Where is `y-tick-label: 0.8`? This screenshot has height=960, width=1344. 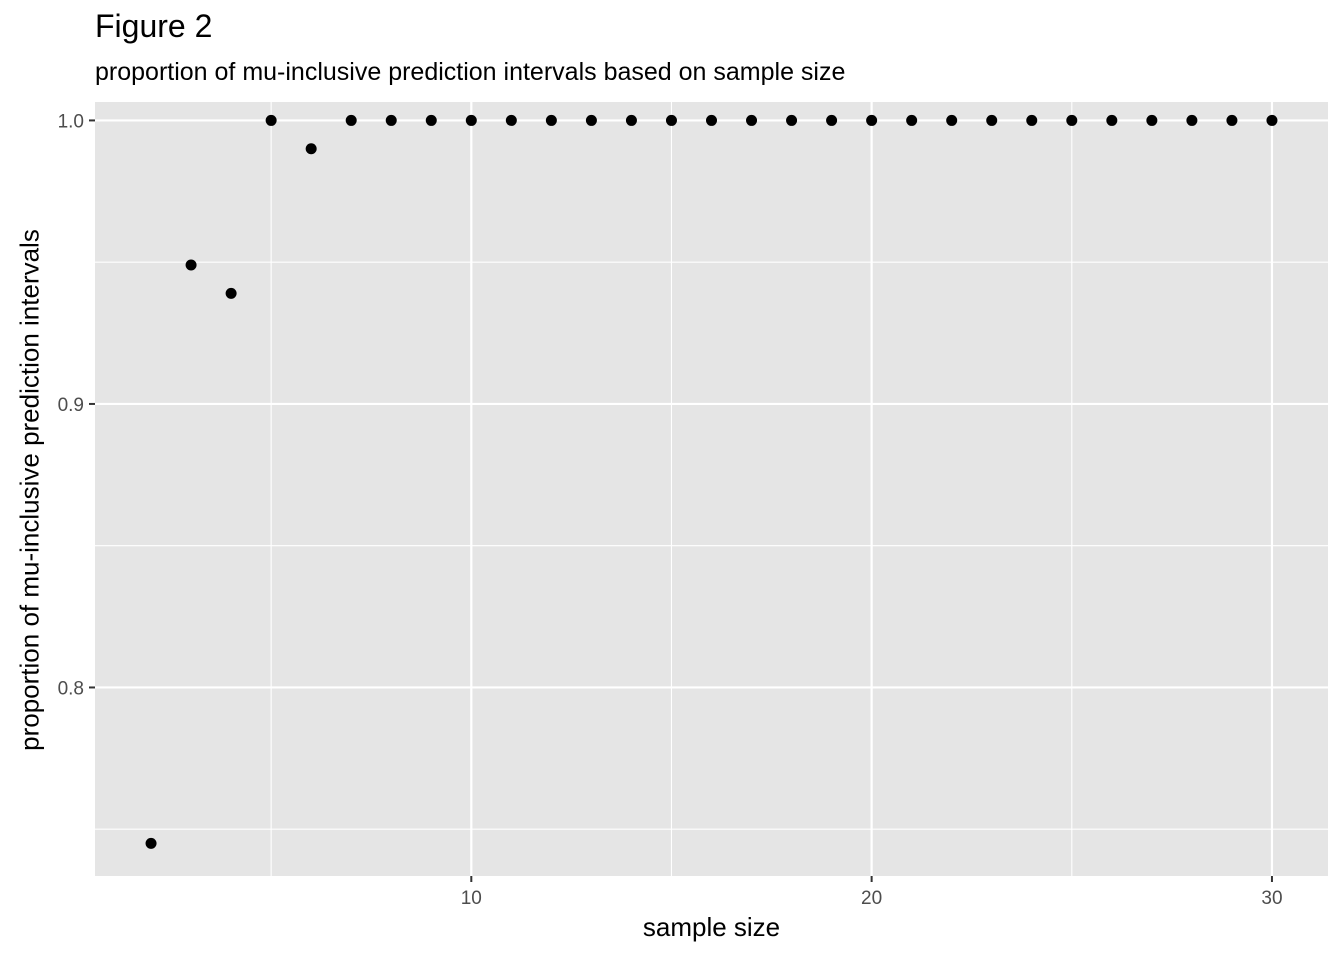 y-tick-label: 0.8 is located at coordinates (71, 688).